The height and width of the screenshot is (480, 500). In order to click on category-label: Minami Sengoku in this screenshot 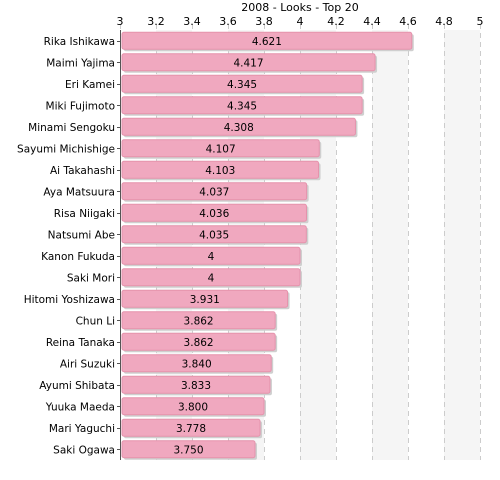, I will do `click(71, 128)`.